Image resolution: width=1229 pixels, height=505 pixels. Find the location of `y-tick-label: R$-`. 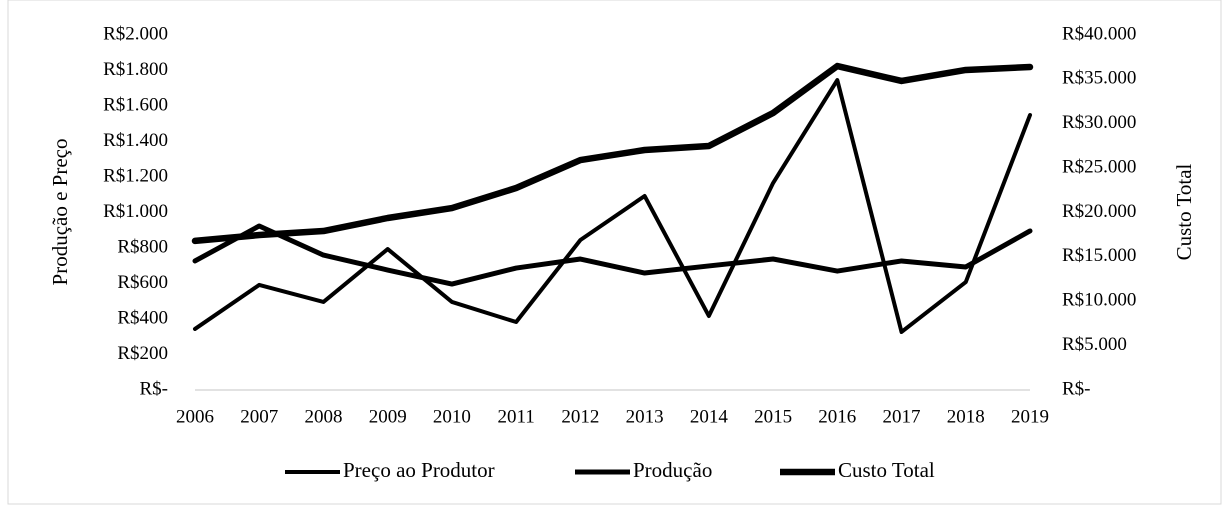

y-tick-label: R$- is located at coordinates (154, 388).